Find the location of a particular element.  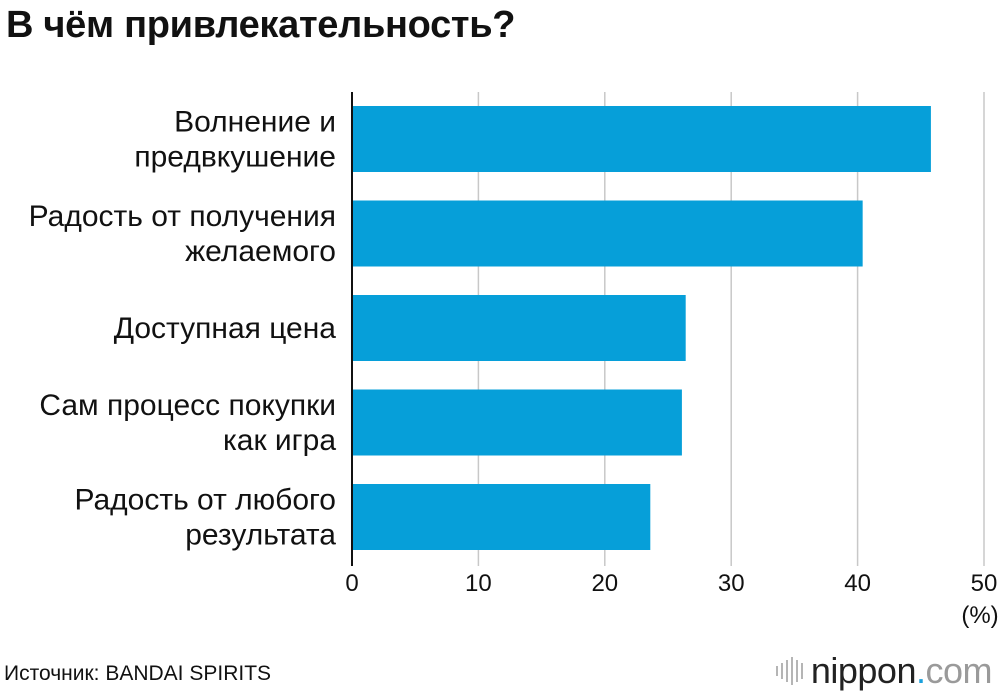

logo-tld: com is located at coordinates (958, 670).